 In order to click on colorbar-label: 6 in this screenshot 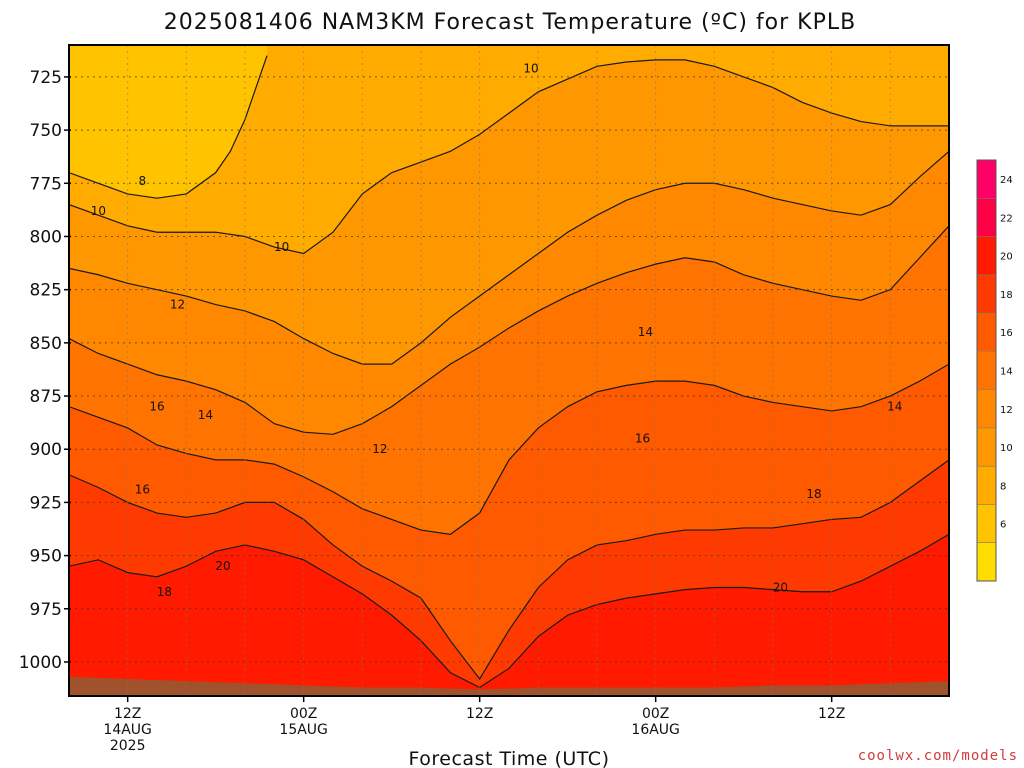, I will do `click(1003, 525)`.